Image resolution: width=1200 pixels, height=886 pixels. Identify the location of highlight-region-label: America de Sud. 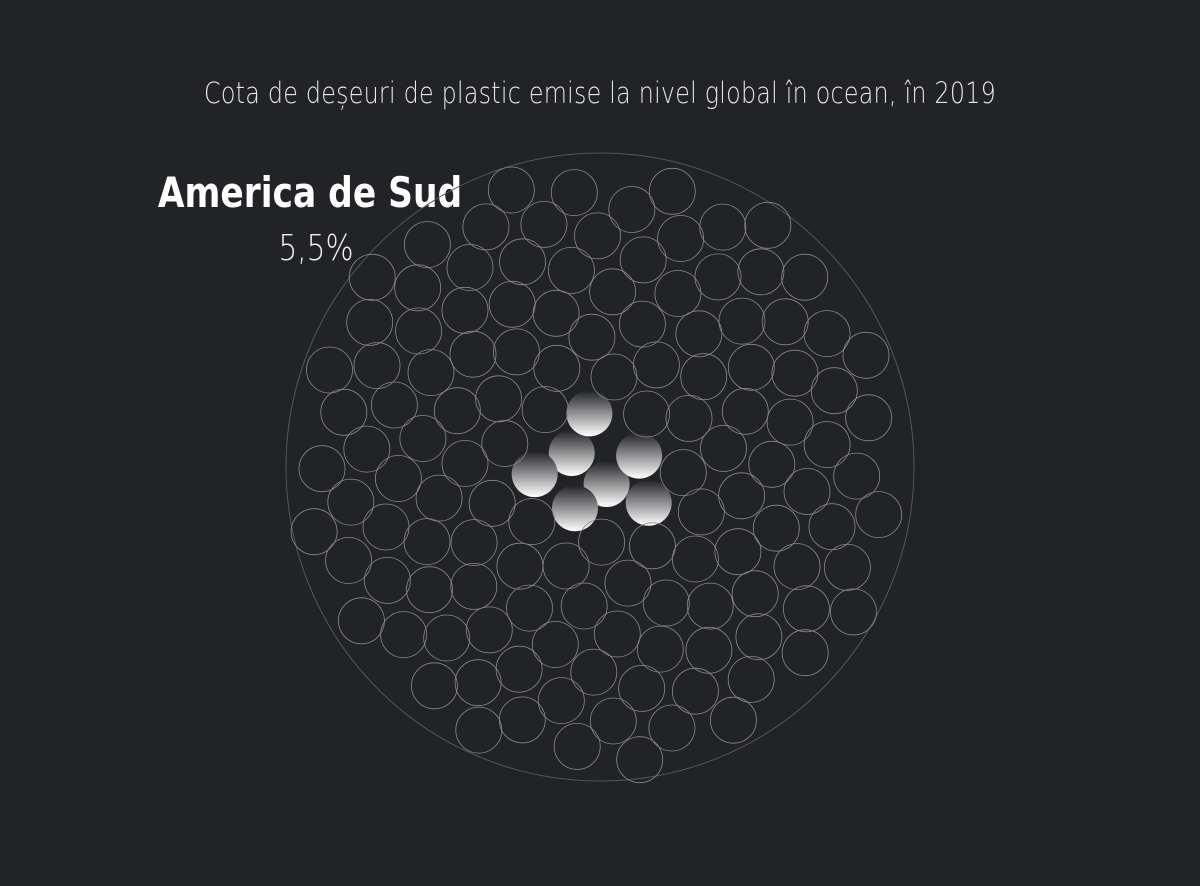
(310, 192).